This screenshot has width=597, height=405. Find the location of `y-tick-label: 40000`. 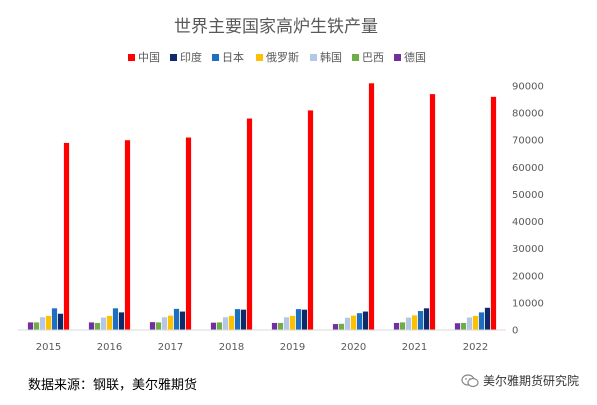

y-tick-label: 40000 is located at coordinates (528, 222).